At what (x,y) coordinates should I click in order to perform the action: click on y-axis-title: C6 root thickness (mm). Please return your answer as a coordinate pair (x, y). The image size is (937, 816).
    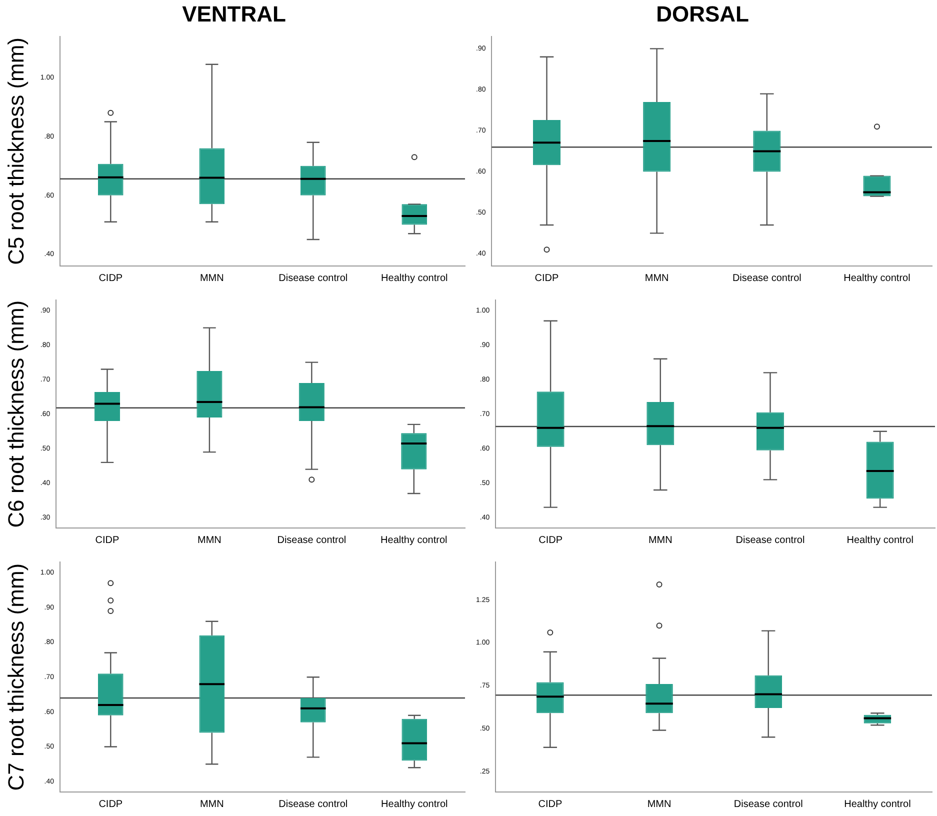
    Looking at the image, I should click on (15, 414).